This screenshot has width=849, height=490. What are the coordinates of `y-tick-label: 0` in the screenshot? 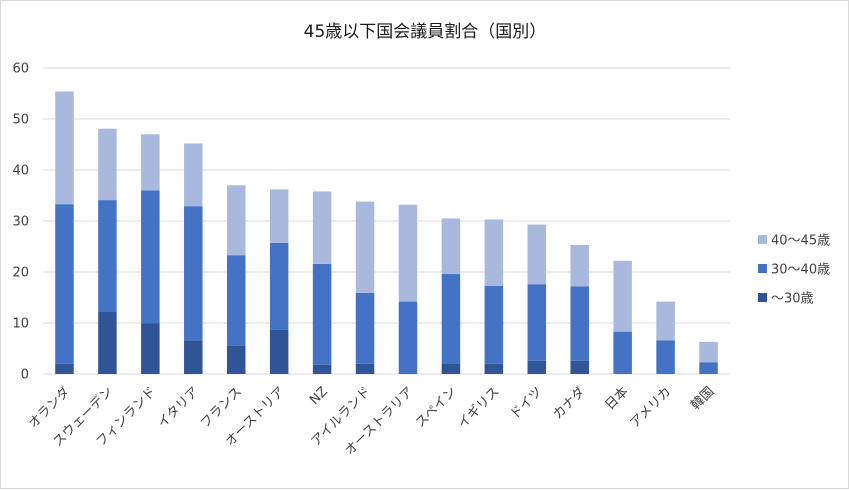 It's located at (25, 375).